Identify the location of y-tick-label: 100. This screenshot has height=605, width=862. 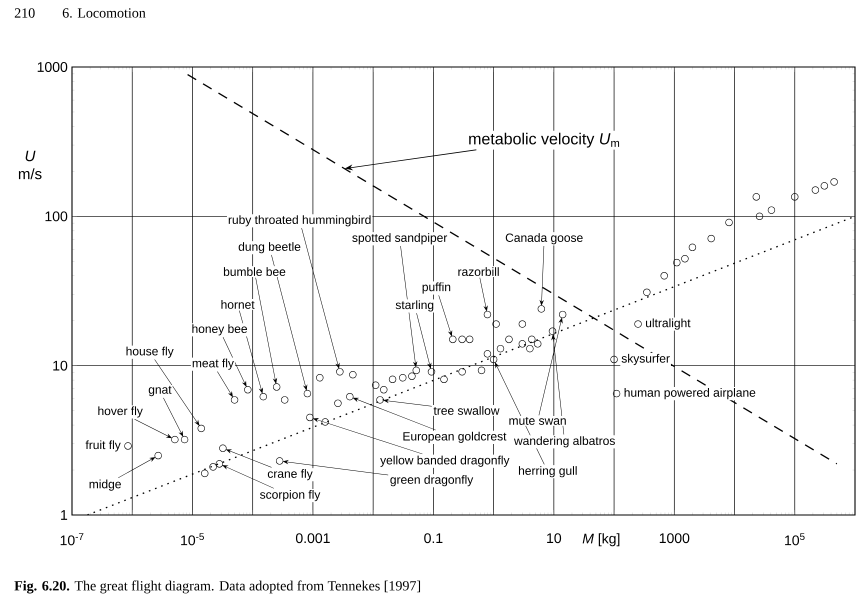
(57, 216).